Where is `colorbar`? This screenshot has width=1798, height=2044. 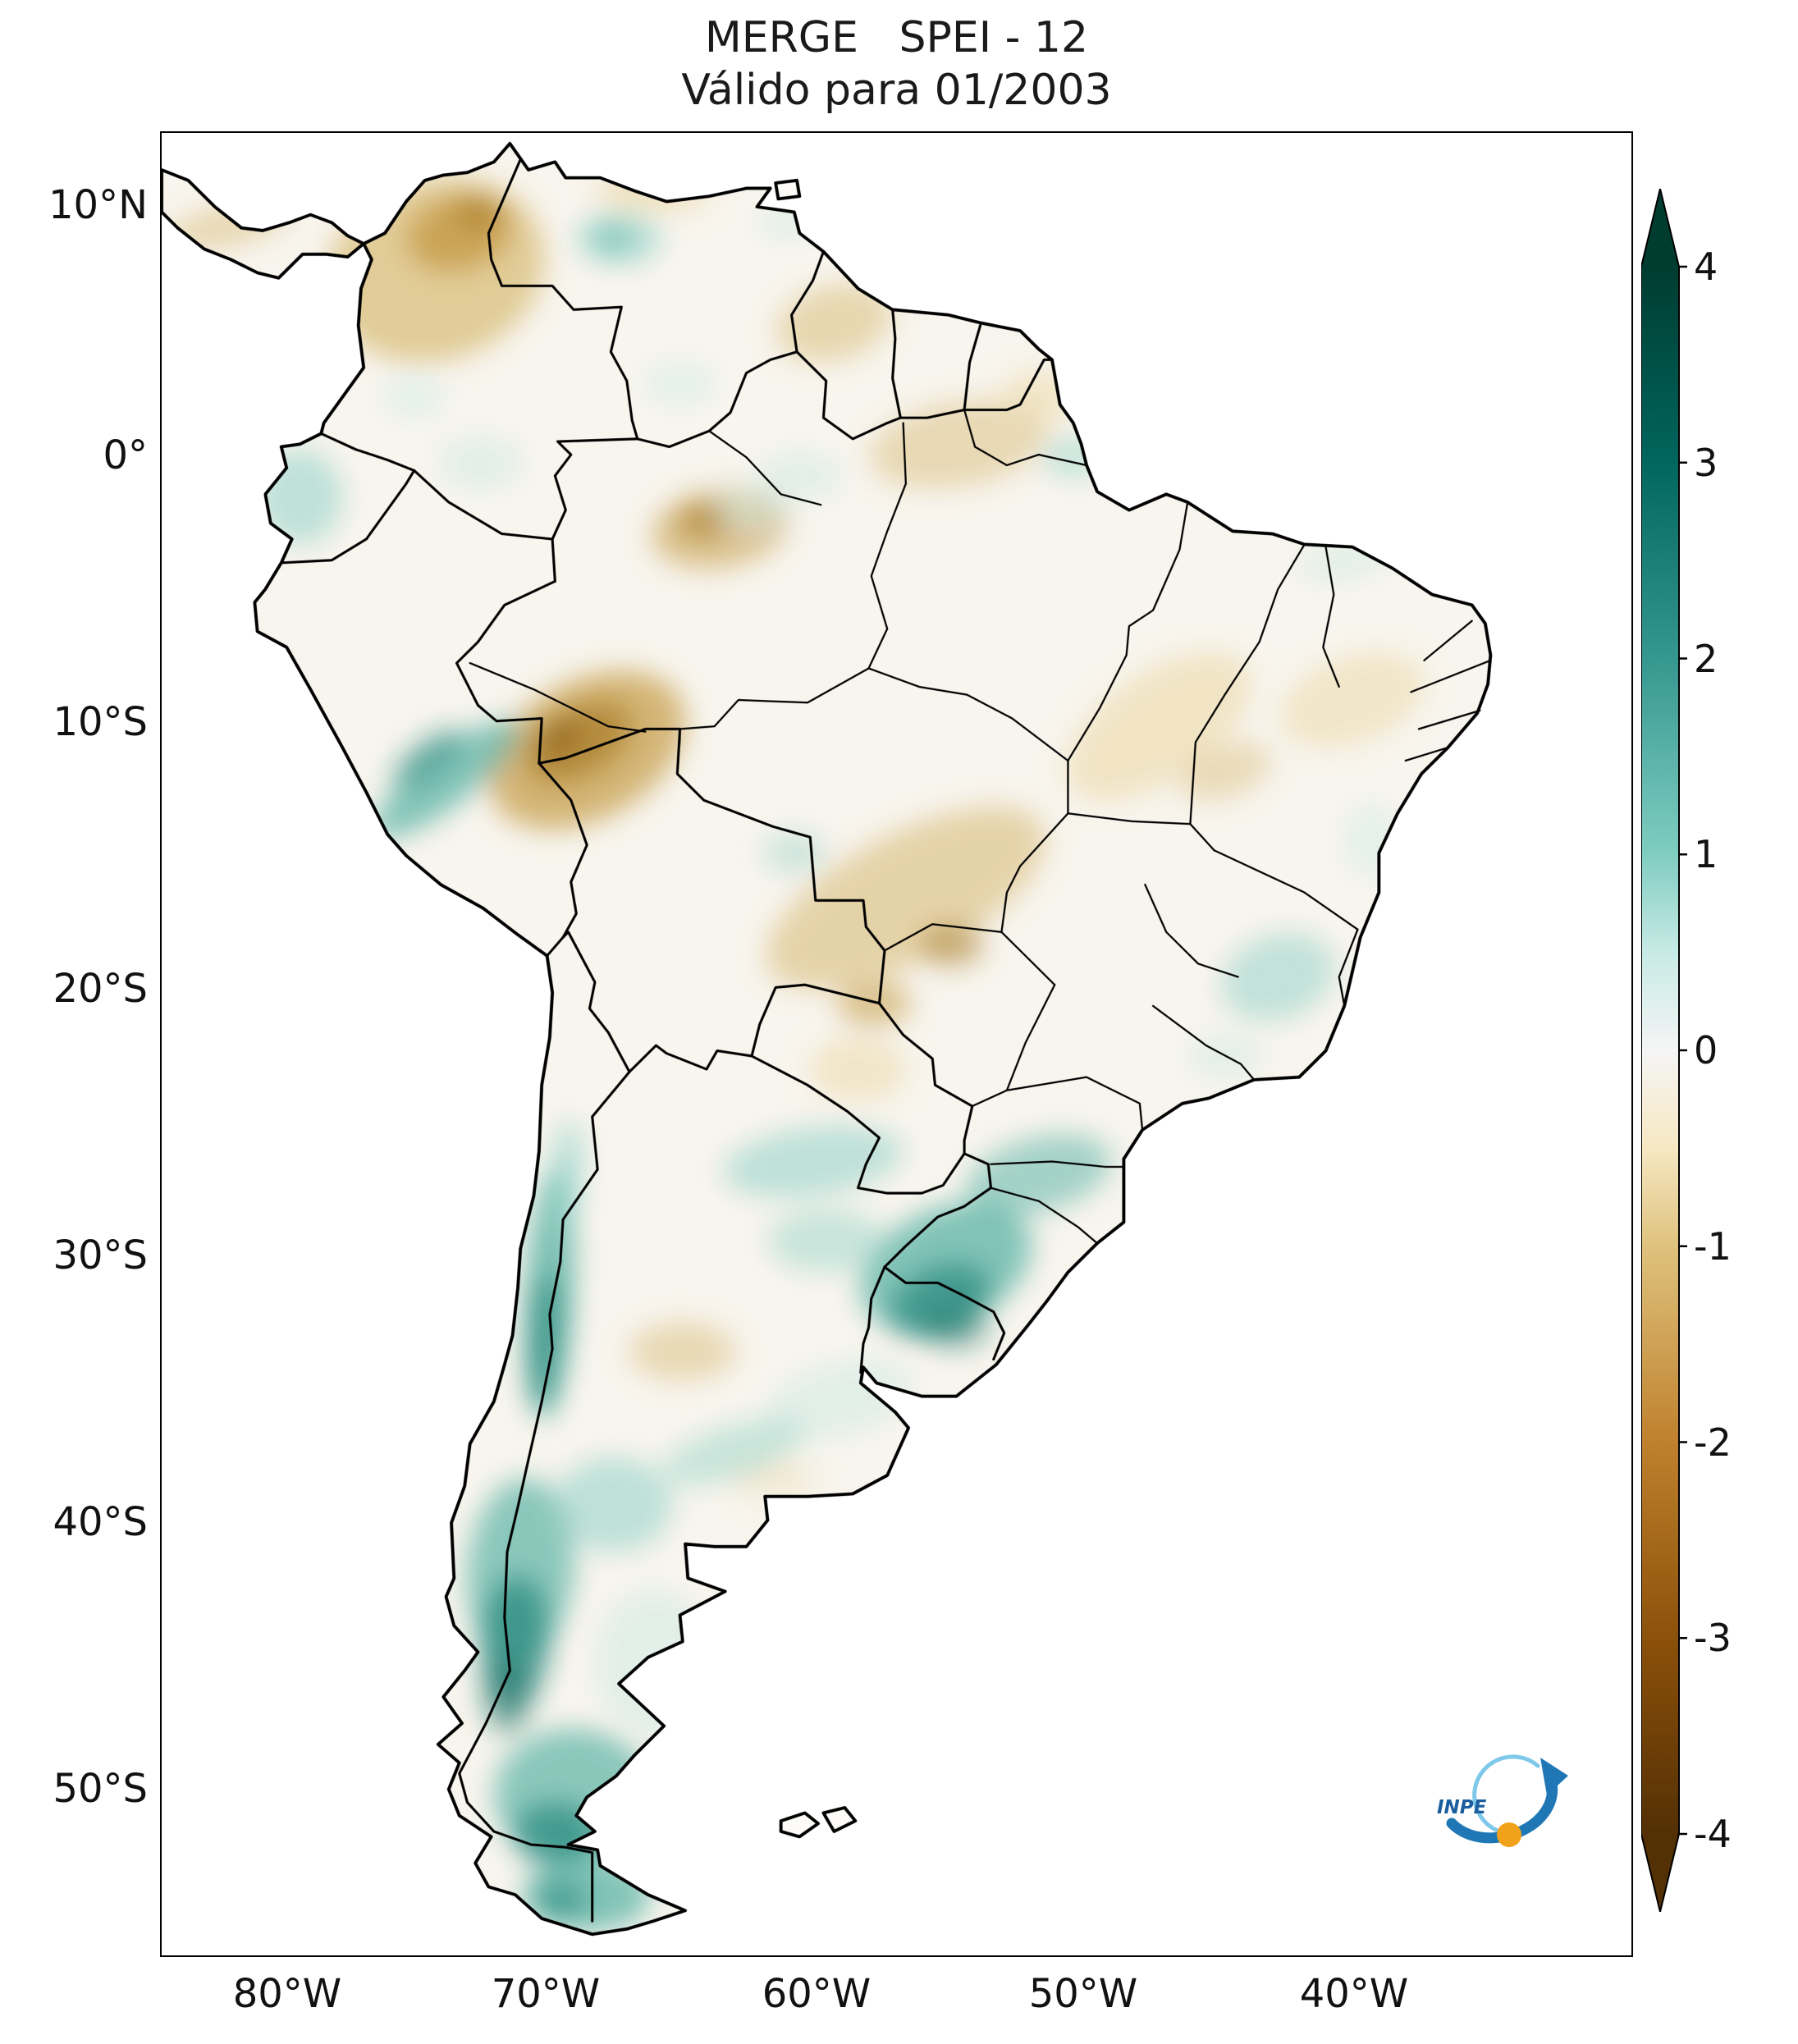 colorbar is located at coordinates (1664, 1050).